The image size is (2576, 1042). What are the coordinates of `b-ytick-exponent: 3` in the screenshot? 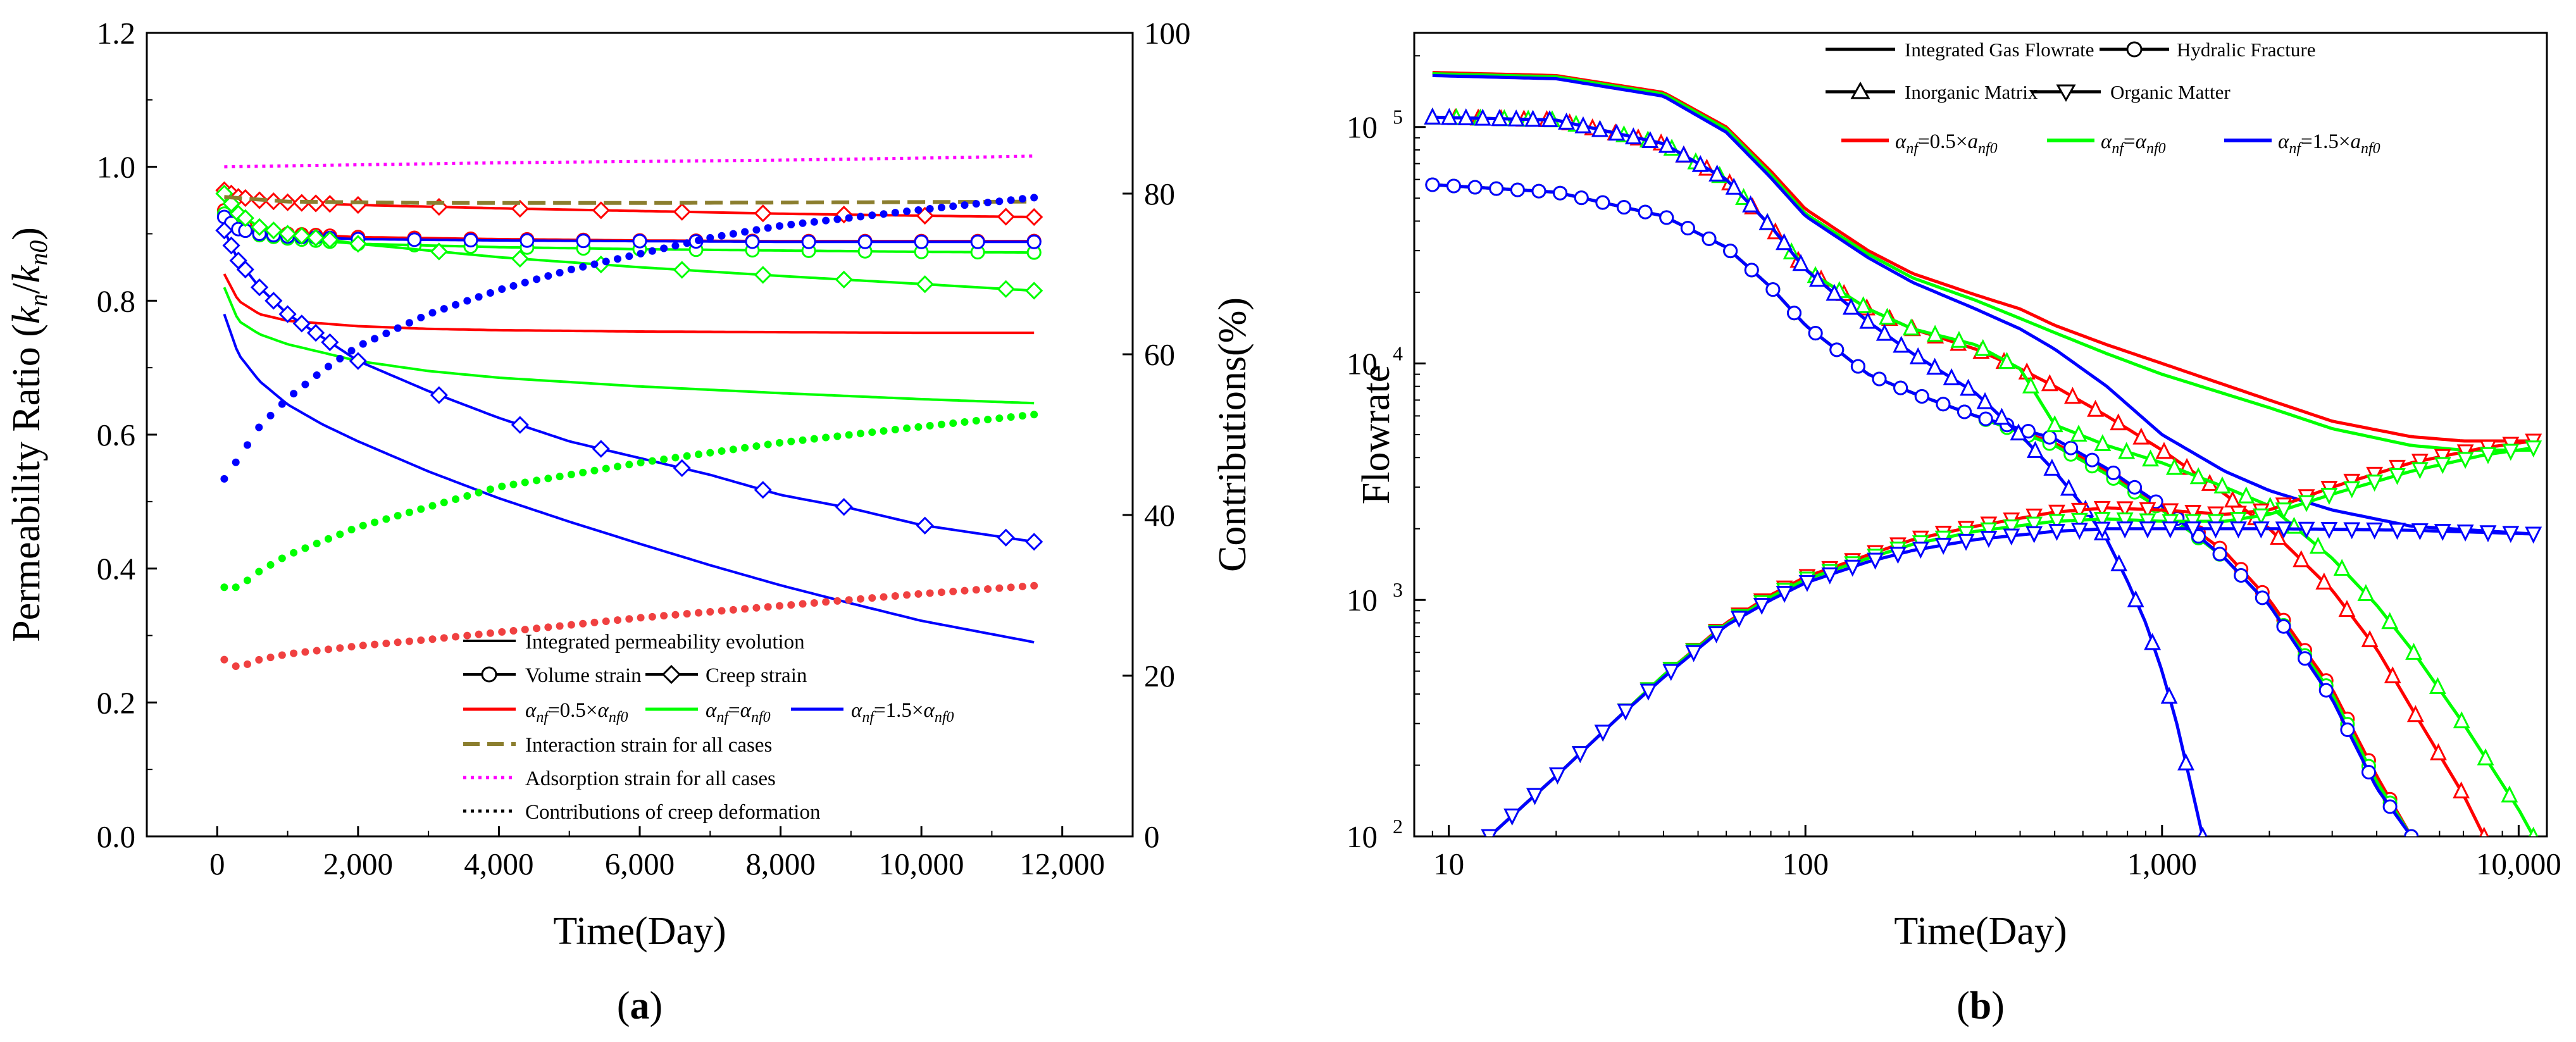 It's located at (1398, 589).